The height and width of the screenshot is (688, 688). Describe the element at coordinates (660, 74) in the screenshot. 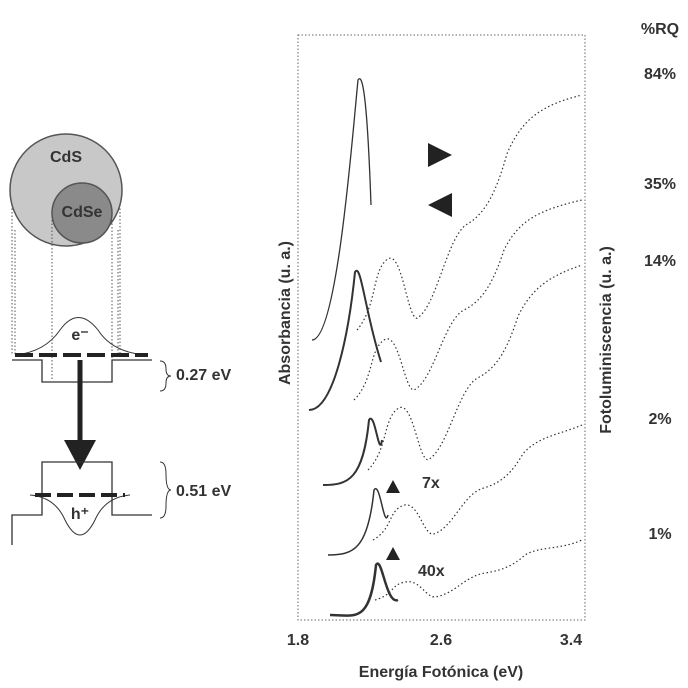

I see `qy-label: 84%` at that location.